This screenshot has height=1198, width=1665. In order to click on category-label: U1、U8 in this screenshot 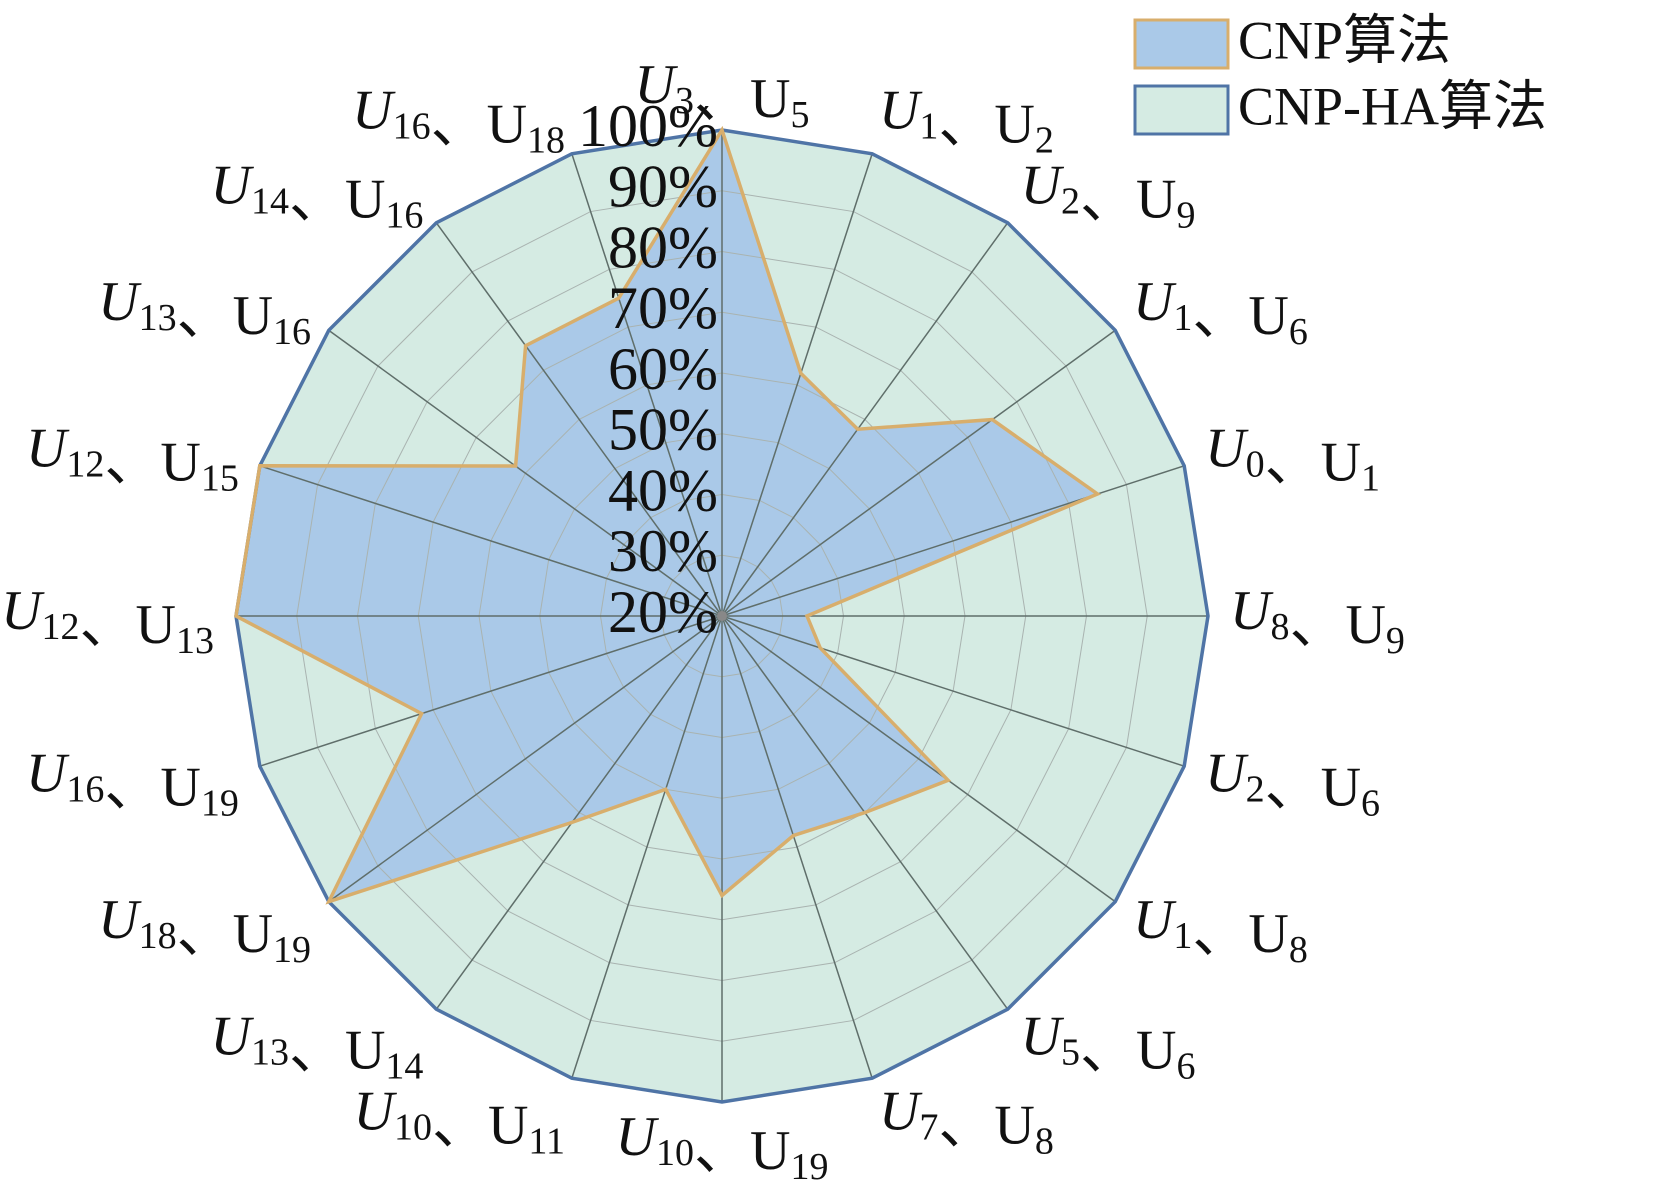, I will do `click(1220, 930)`.